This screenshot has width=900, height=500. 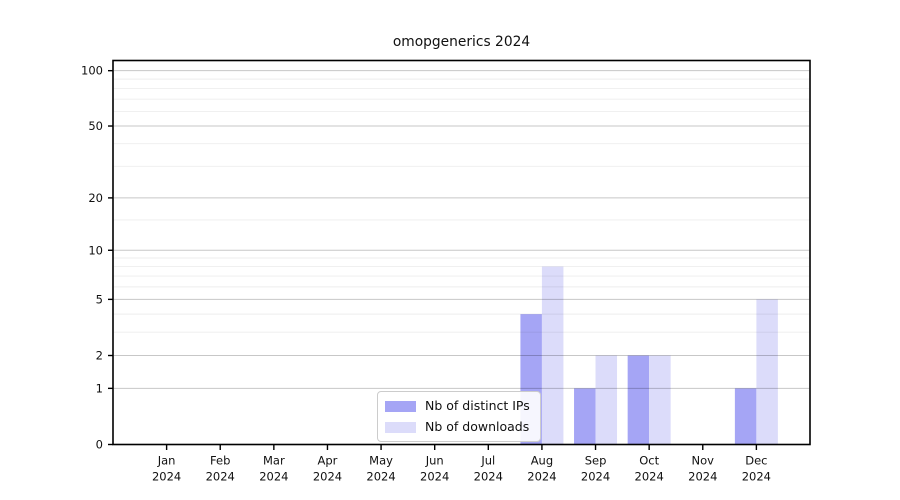 I want to click on x-tick-label-month: Jul, so click(x=487, y=461).